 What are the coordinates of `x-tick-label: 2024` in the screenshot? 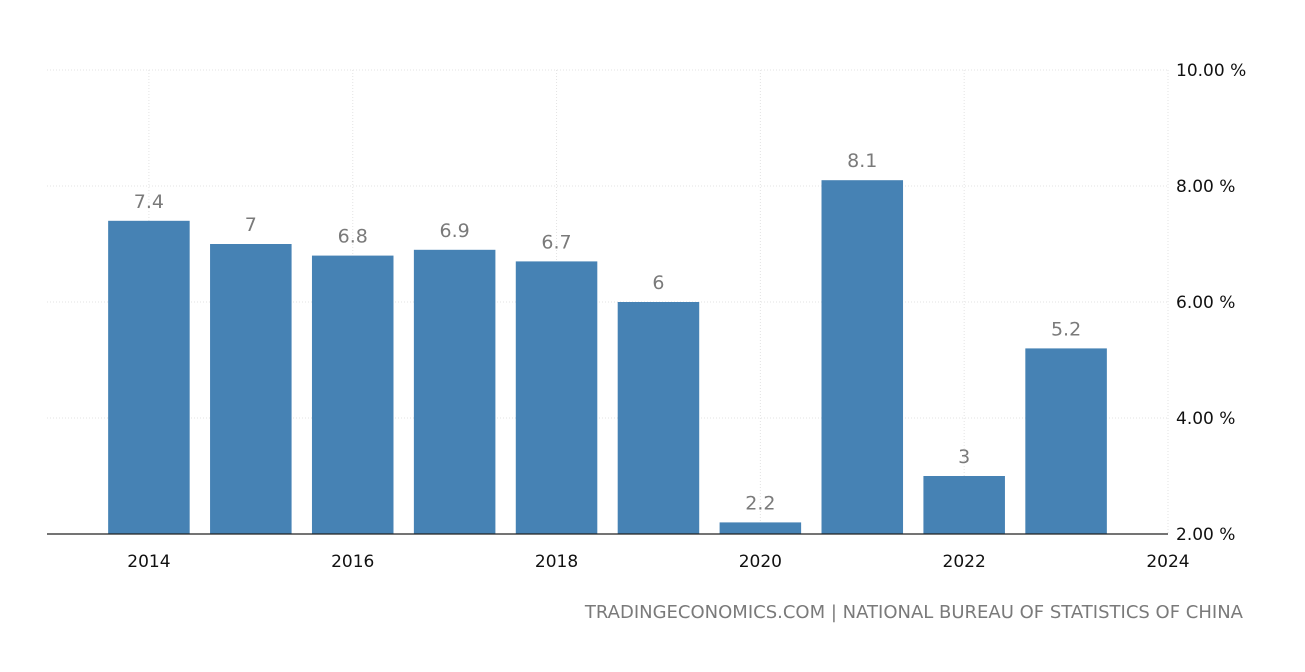 It's located at (1167, 562).